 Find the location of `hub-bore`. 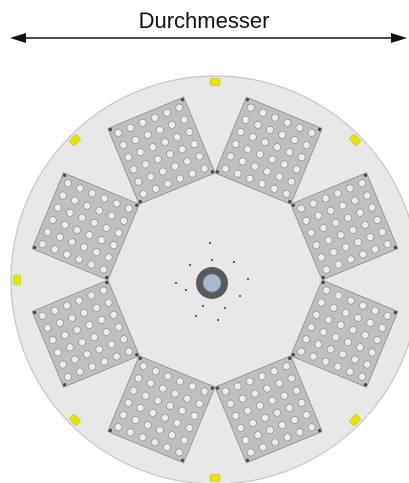

hub-bore is located at coordinates (212, 283).